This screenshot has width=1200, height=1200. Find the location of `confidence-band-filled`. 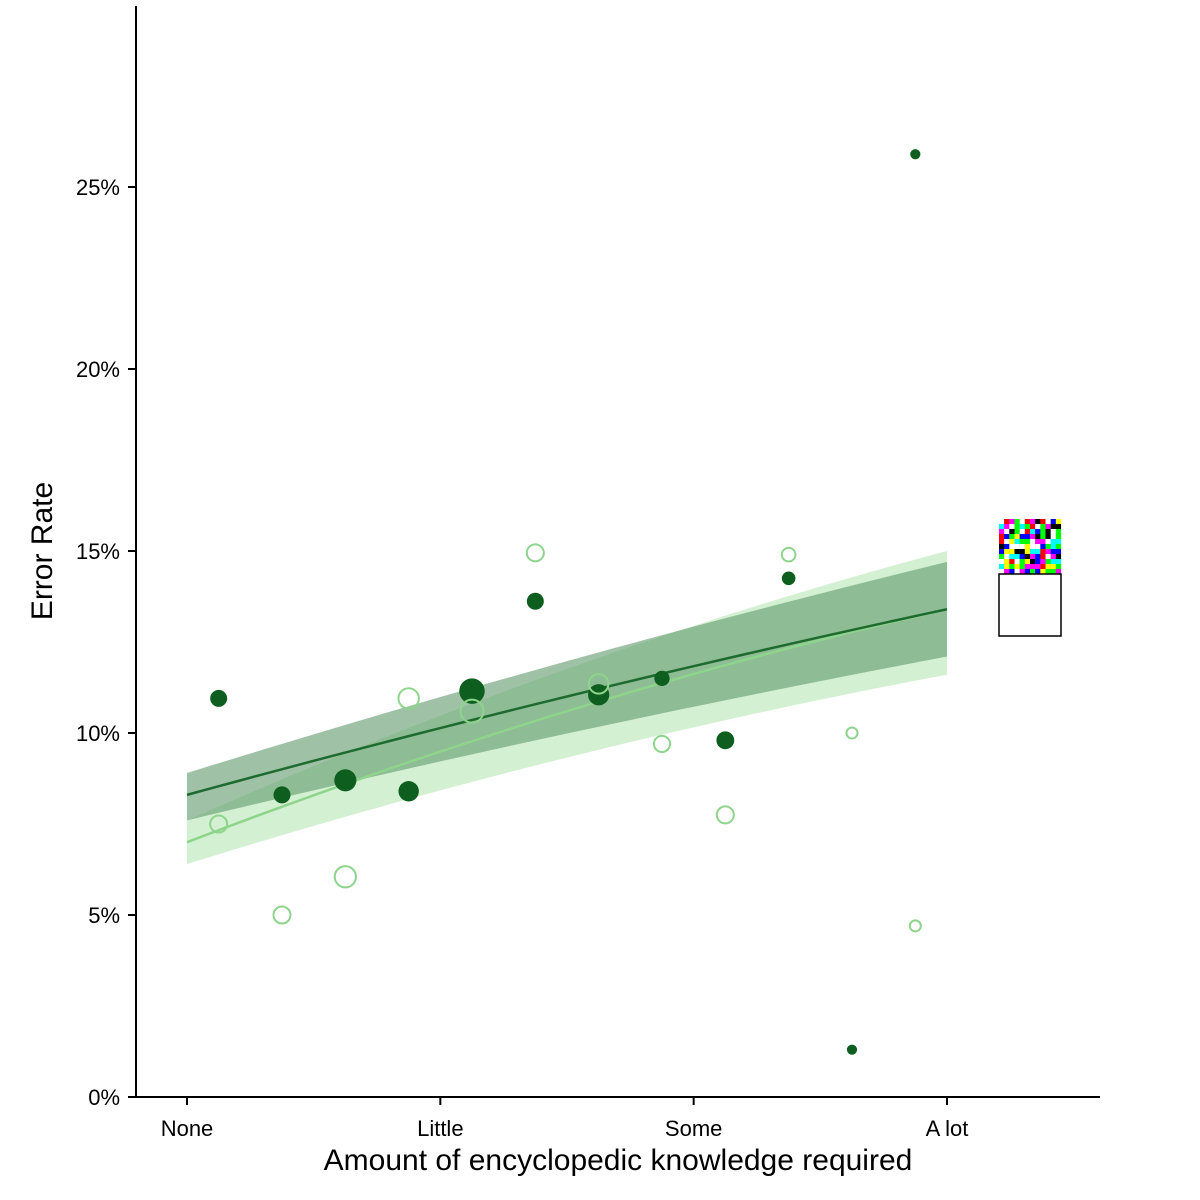

confidence-band-filled is located at coordinates (567, 691).